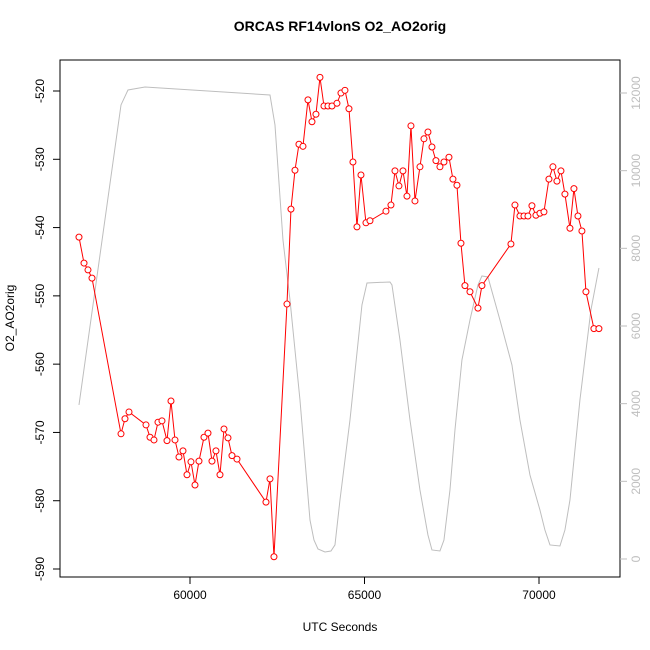 This screenshot has height=650, width=650. Describe the element at coordinates (636, 325) in the screenshot. I see `y2-tick-label: 6000` at that location.